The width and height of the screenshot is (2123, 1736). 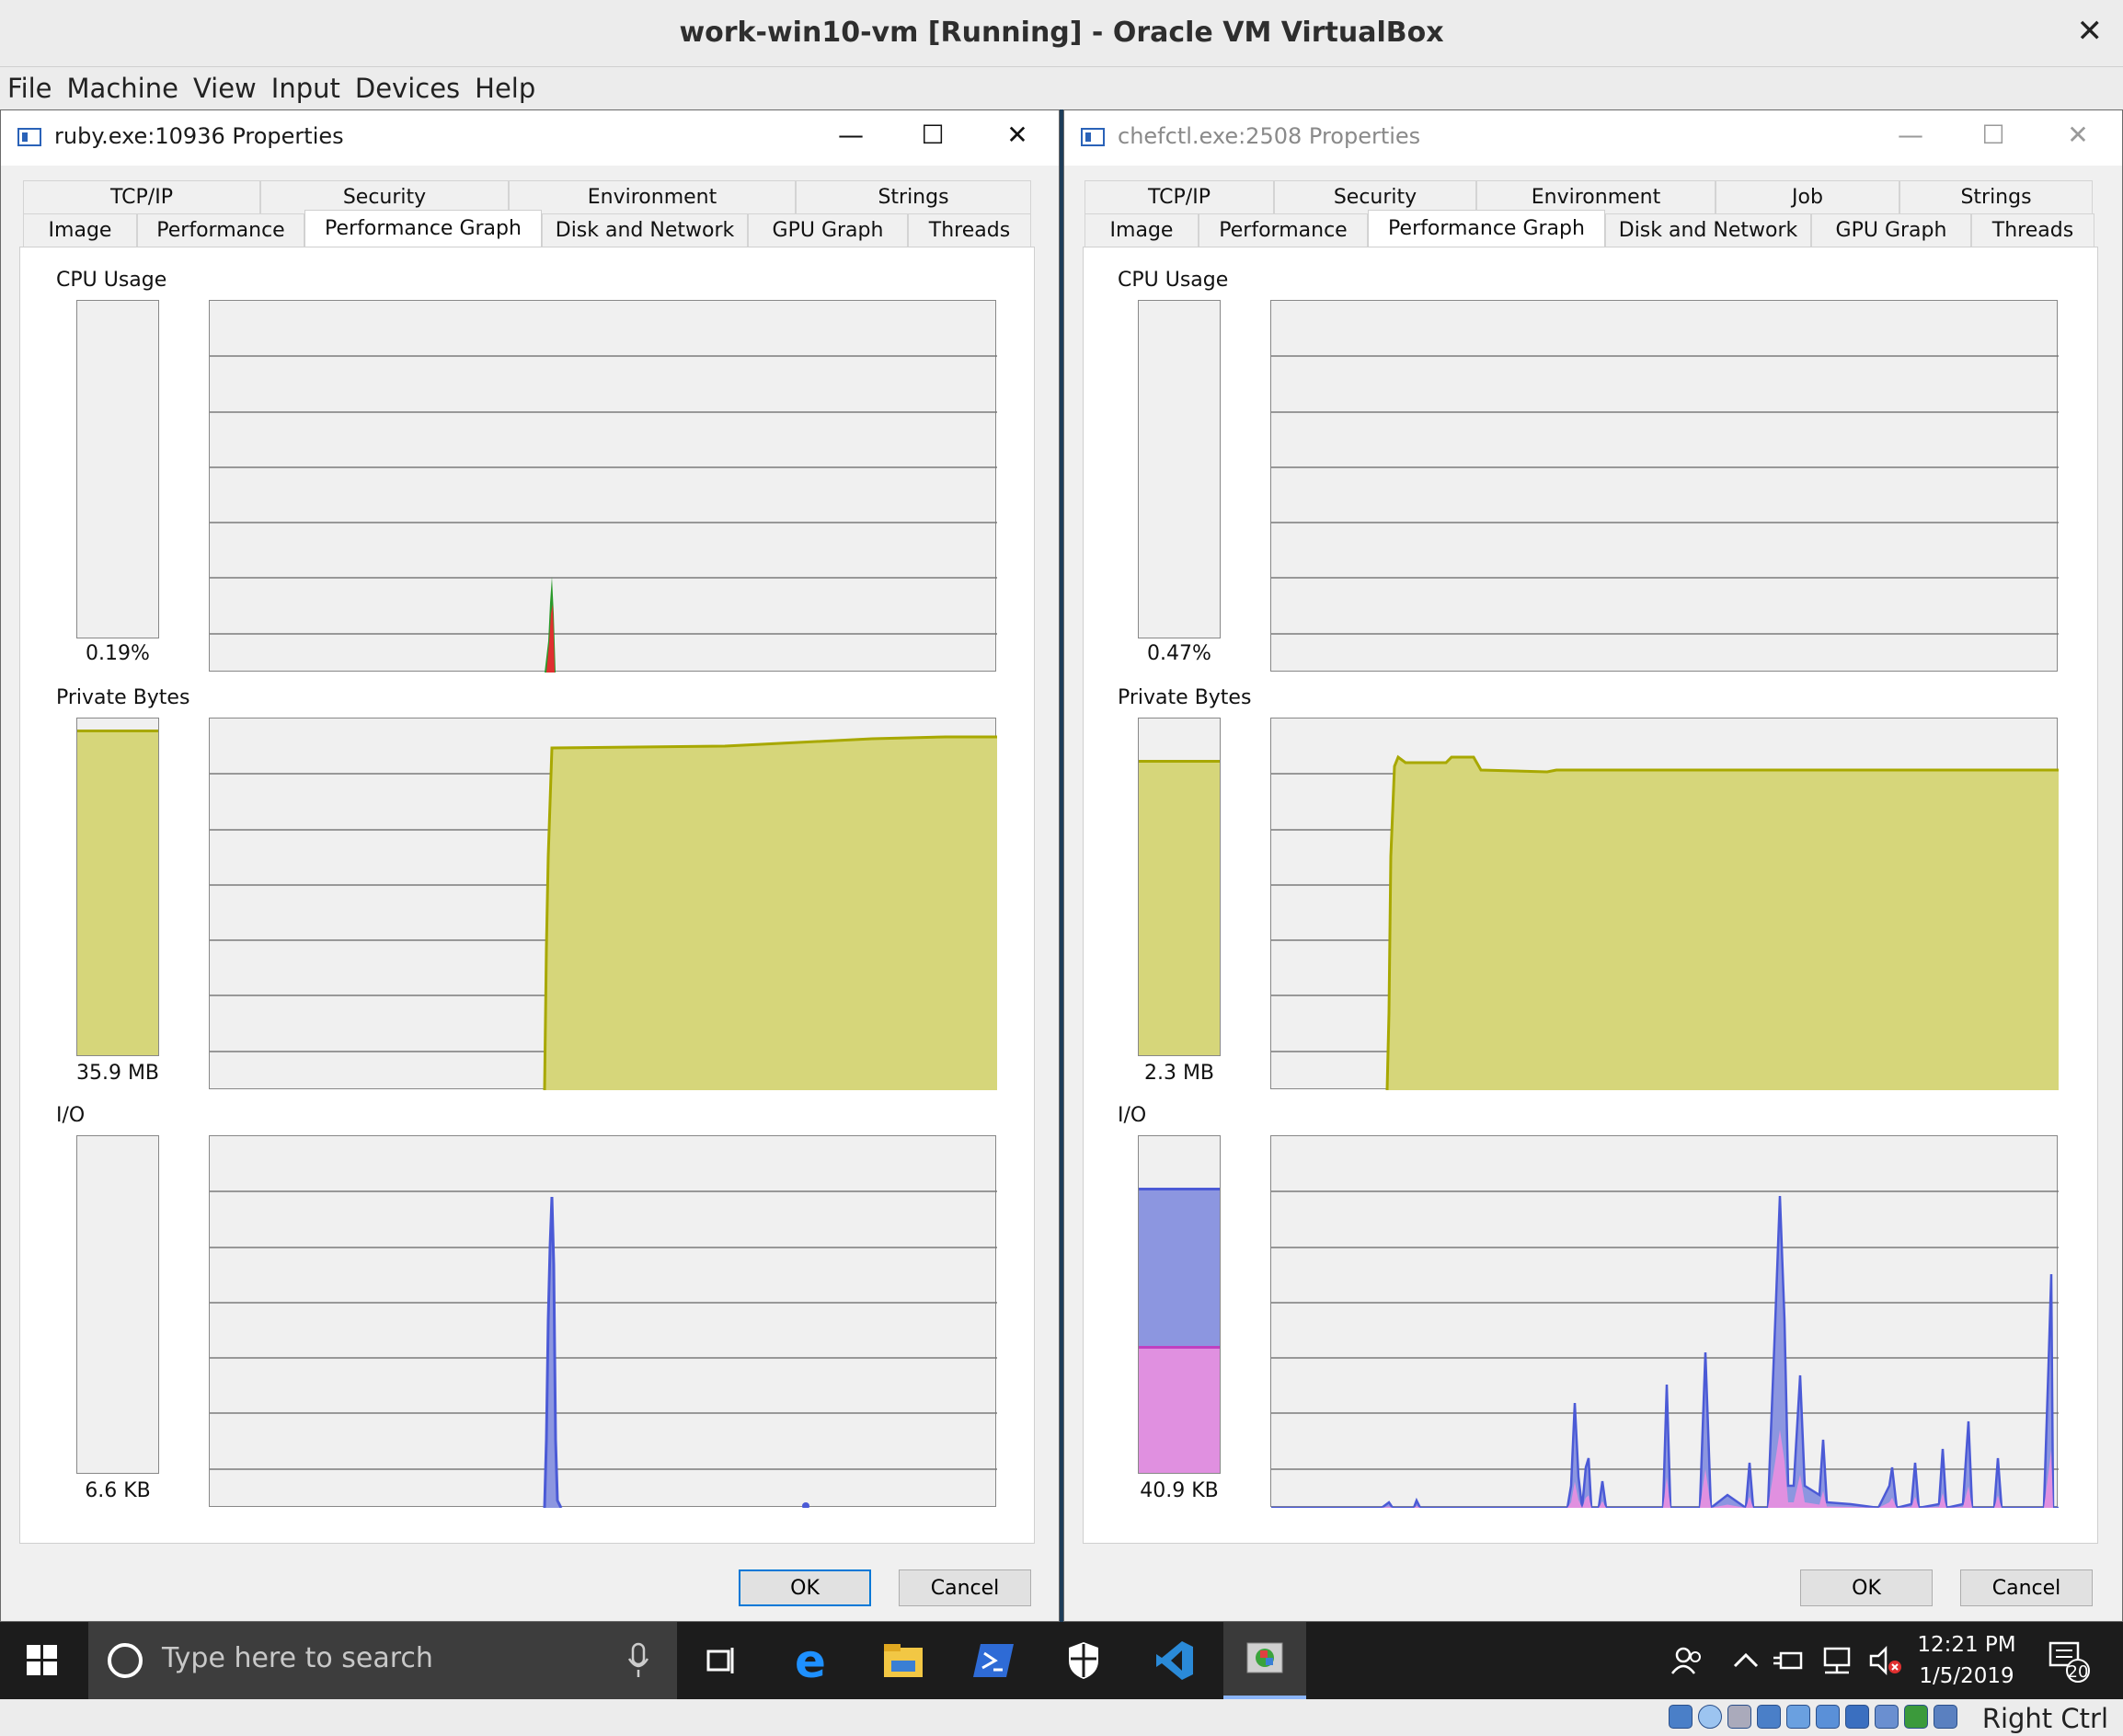 I want to click on cpu-value: 0.19%, so click(x=118, y=653).